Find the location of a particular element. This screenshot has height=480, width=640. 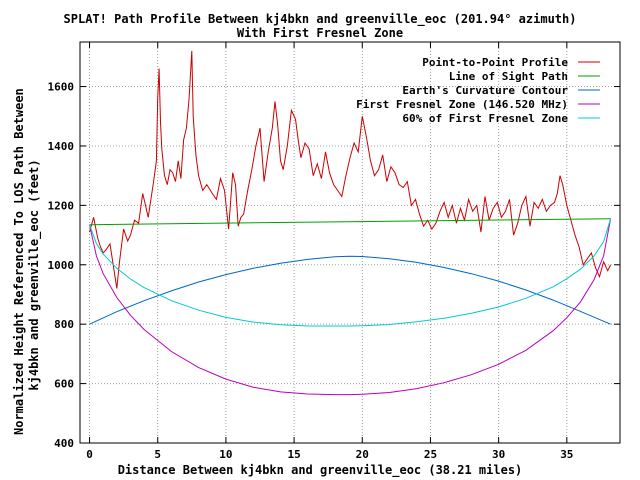

legend-label-2: Earth's Curvature Contour is located at coordinates (485, 90).